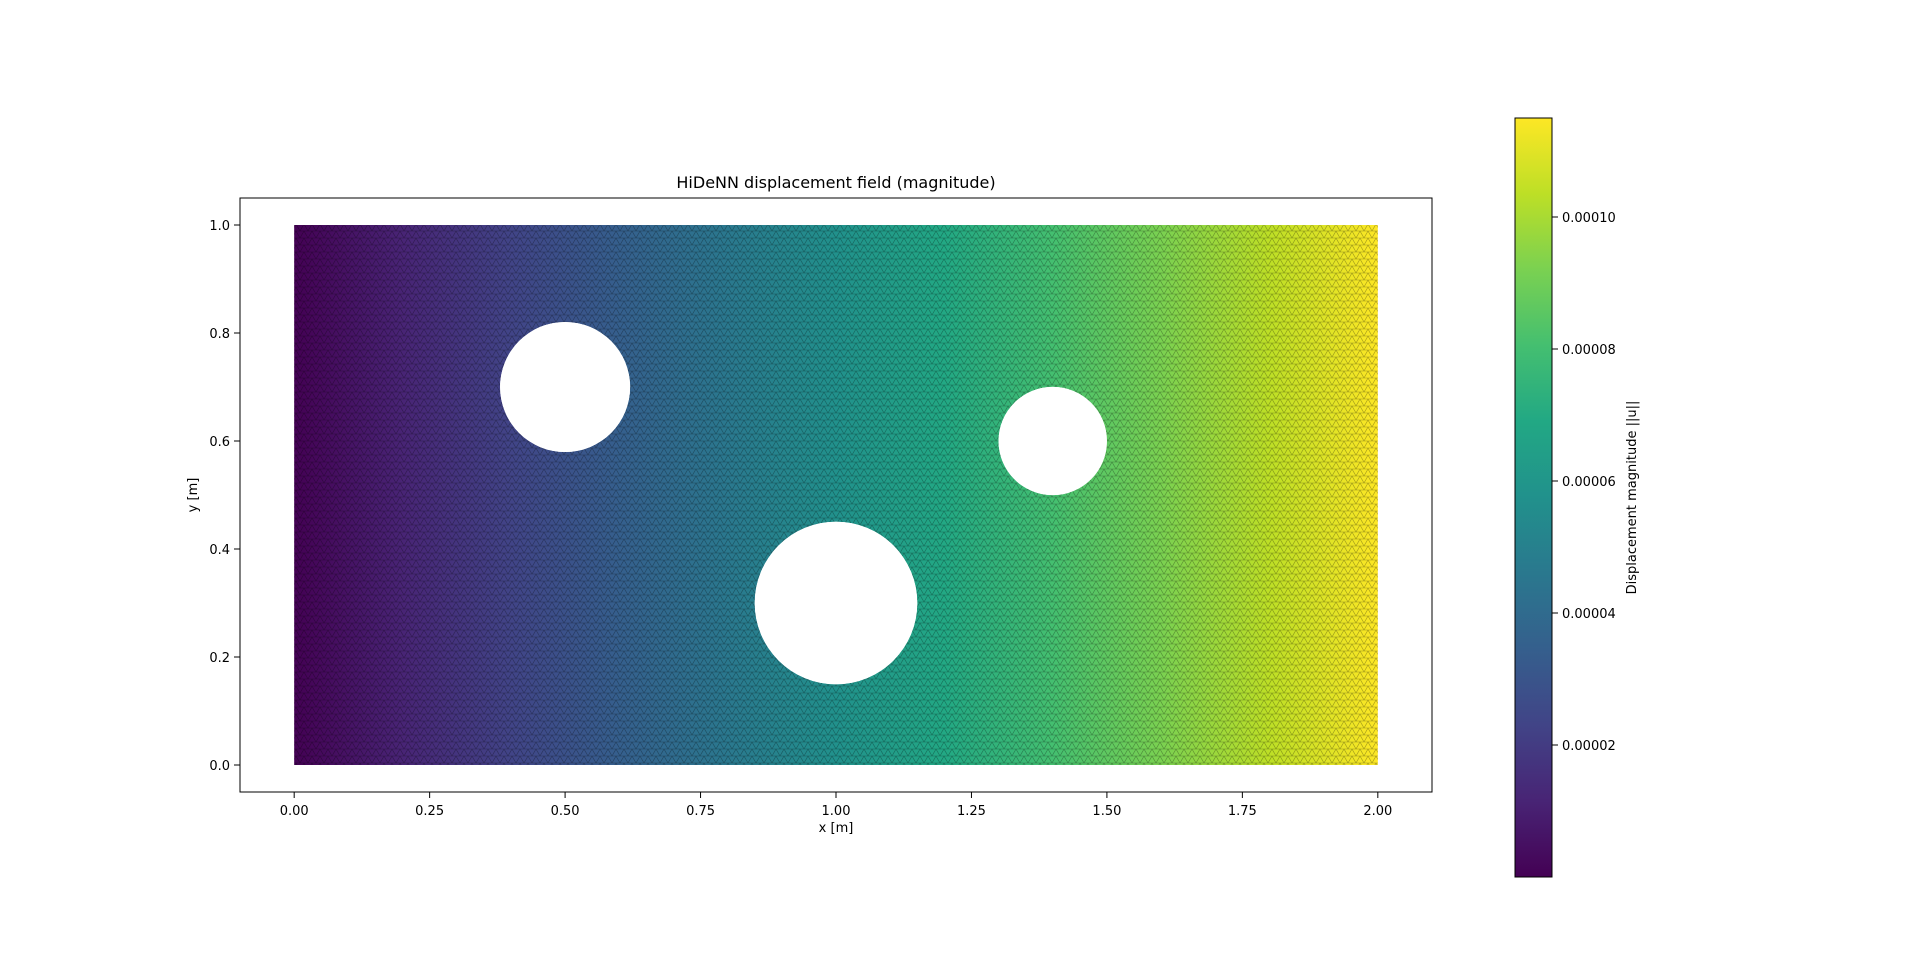  What do you see at coordinates (219, 226) in the screenshot?
I see `y-tick-label: 1.0` at bounding box center [219, 226].